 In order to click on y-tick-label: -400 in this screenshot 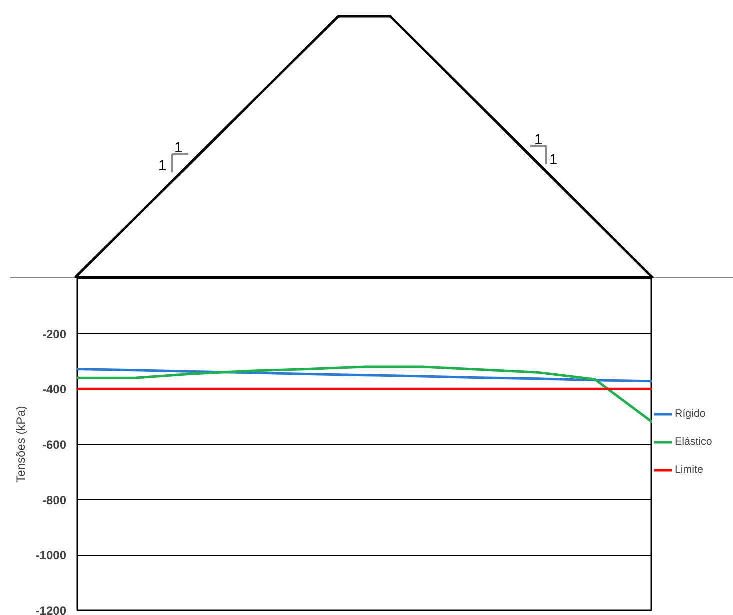, I will do `click(54, 389)`.